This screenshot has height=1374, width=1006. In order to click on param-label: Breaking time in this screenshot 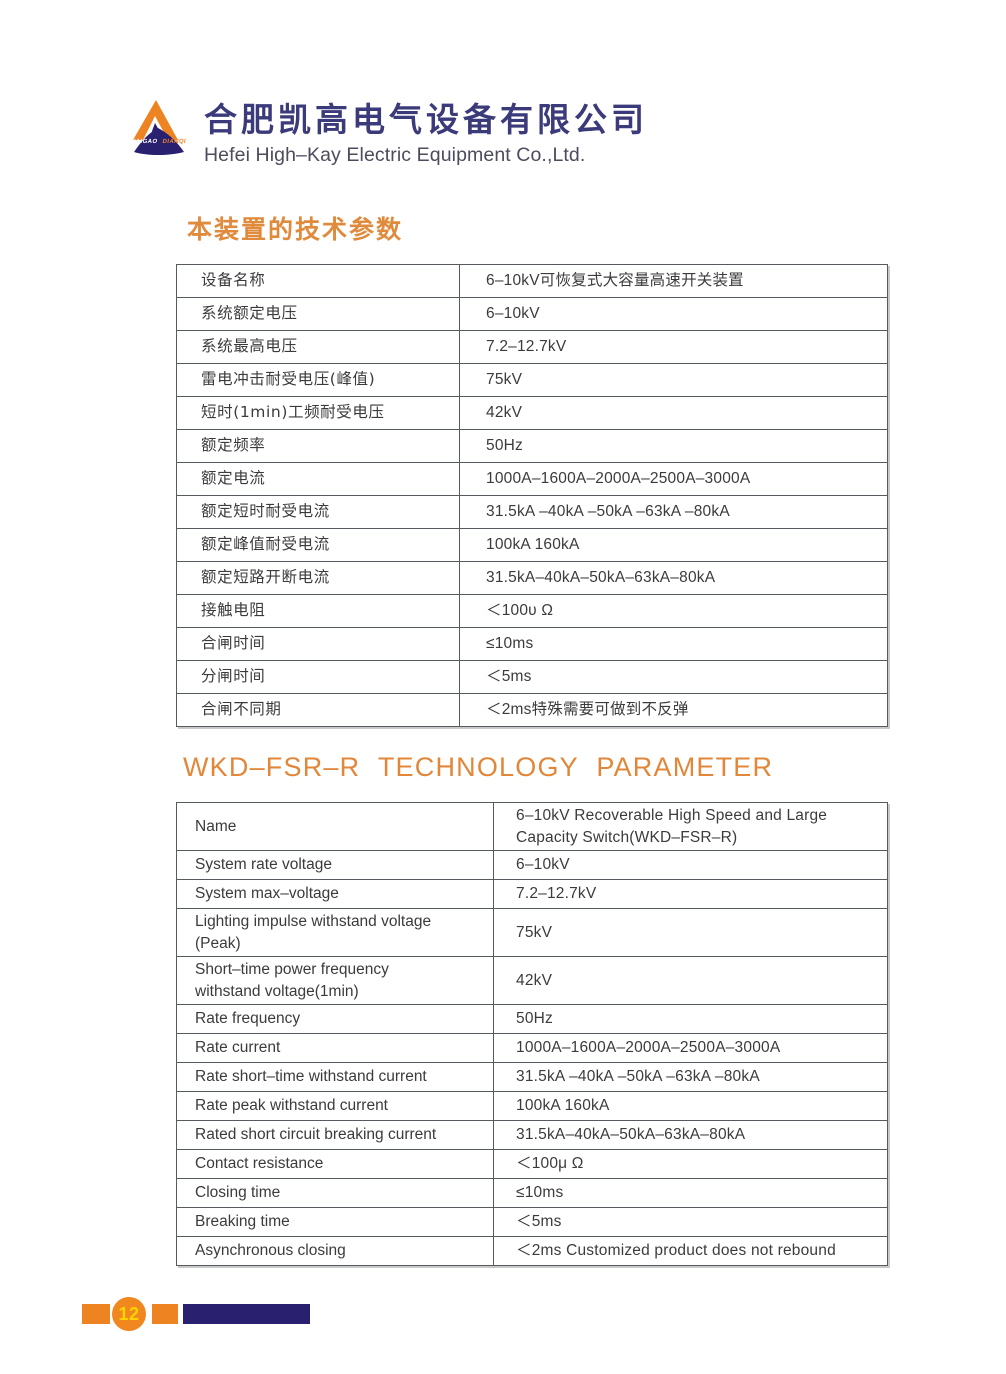, I will do `click(335, 1222)`.